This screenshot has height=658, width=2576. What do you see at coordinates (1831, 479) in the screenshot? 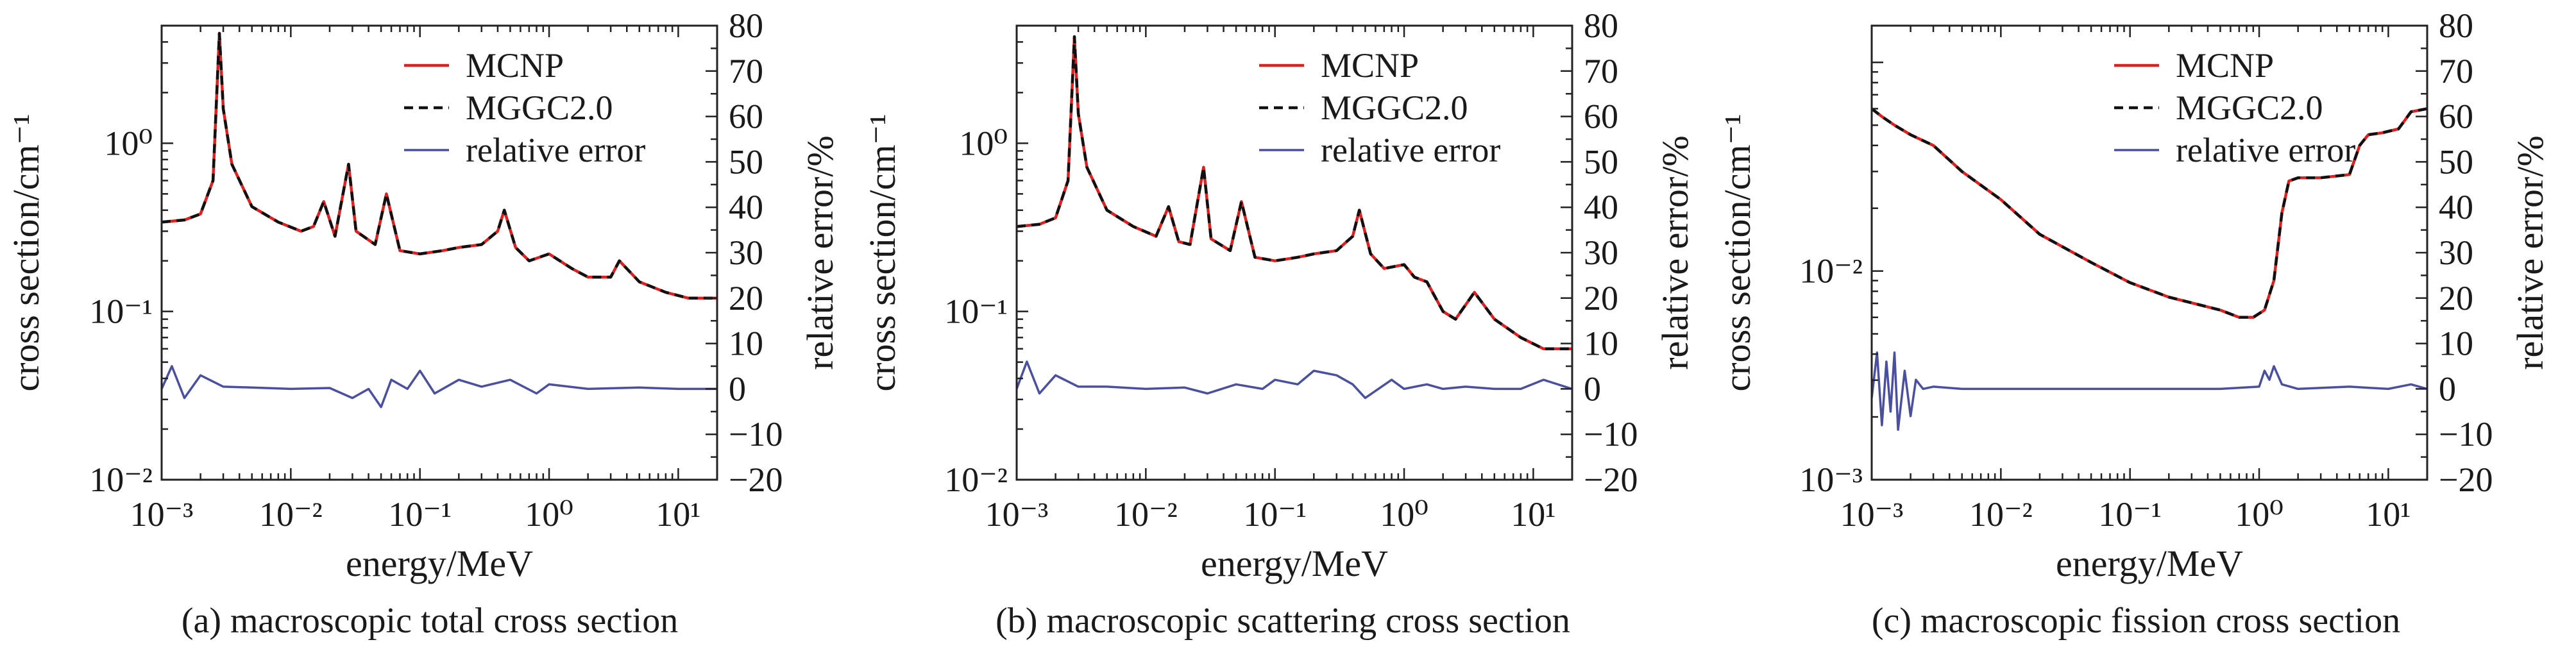
I see `y-tick-label: 10⁻³` at bounding box center [1831, 479].